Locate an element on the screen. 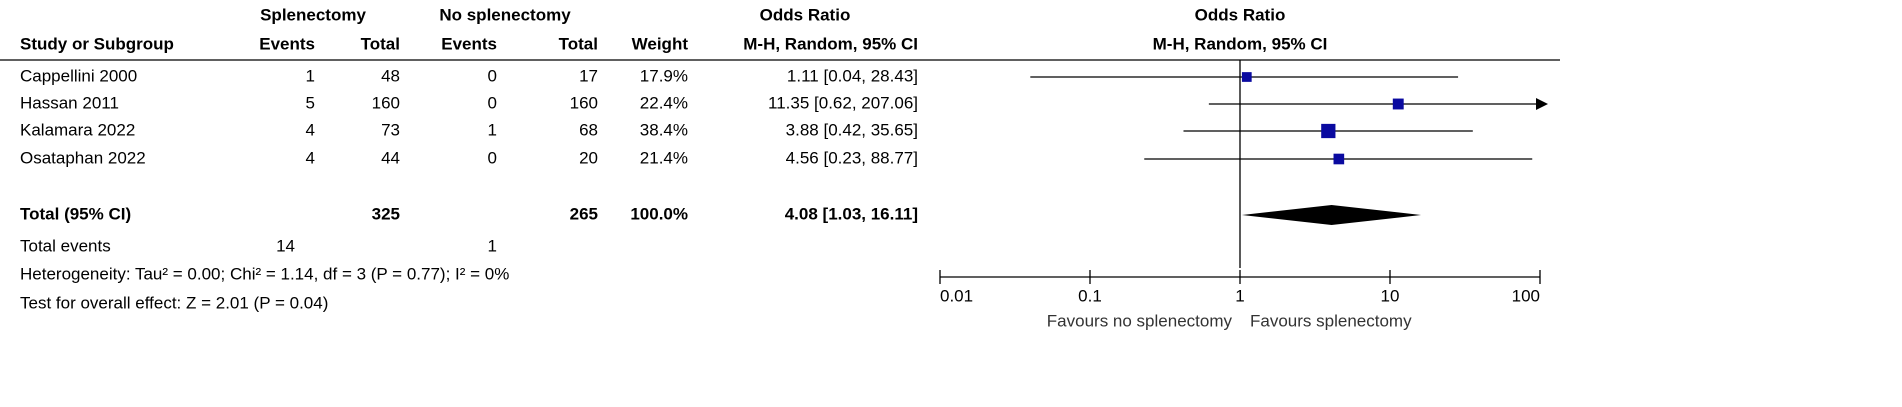 This screenshot has width=1902, height=407. favours-right: Favours splenectomy is located at coordinates (1331, 320).